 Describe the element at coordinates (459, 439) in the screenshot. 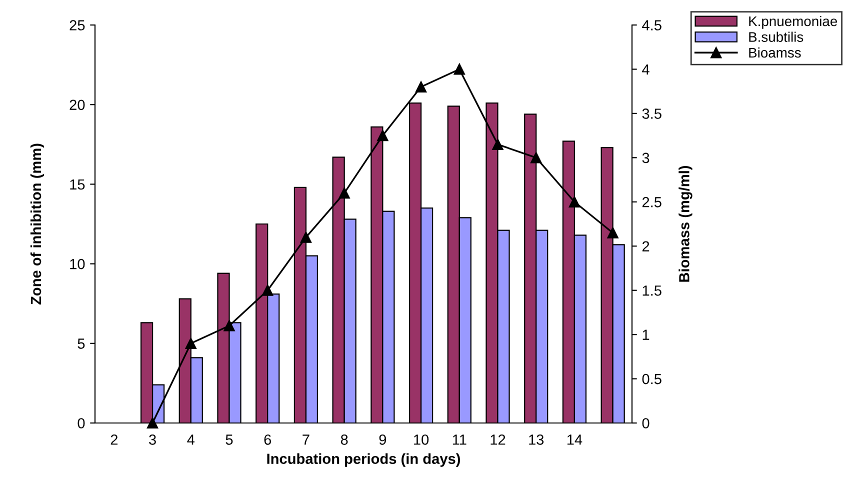

I see `x-tick-label: 11` at that location.